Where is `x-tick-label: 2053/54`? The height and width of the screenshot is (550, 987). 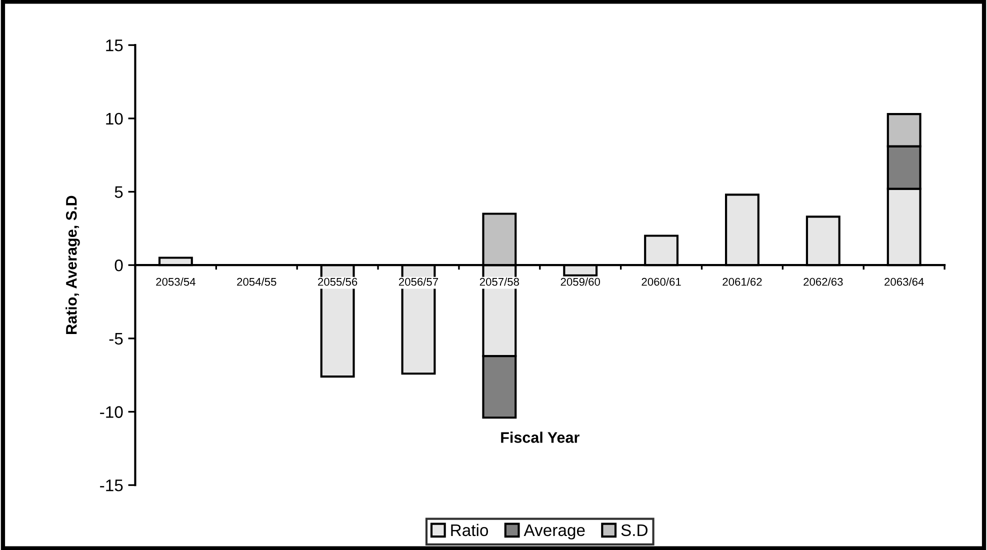 x-tick-label: 2053/54 is located at coordinates (176, 282).